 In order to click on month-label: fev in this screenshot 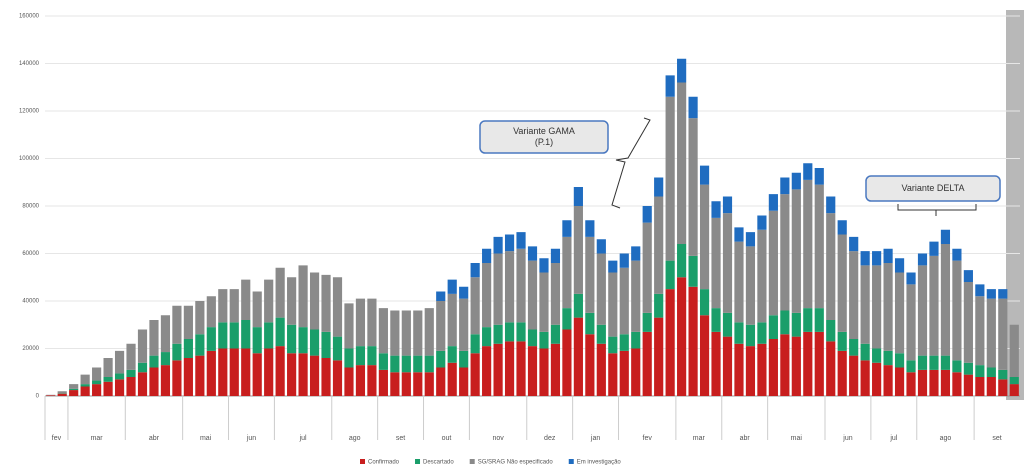, I will do `click(648, 438)`.